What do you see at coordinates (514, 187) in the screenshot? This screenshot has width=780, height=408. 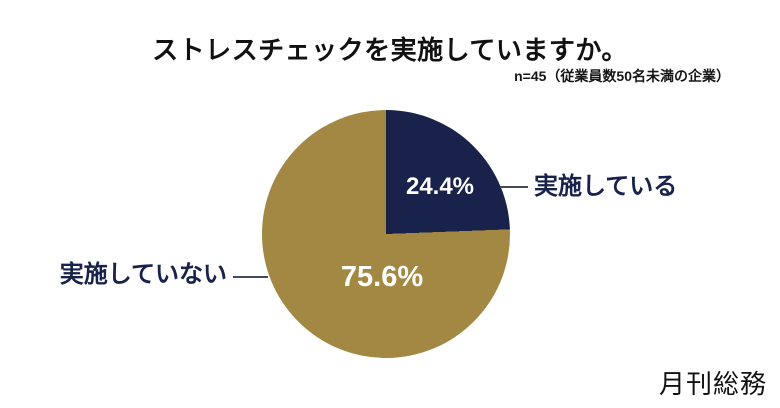 I see `leader-line-implemented` at bounding box center [514, 187].